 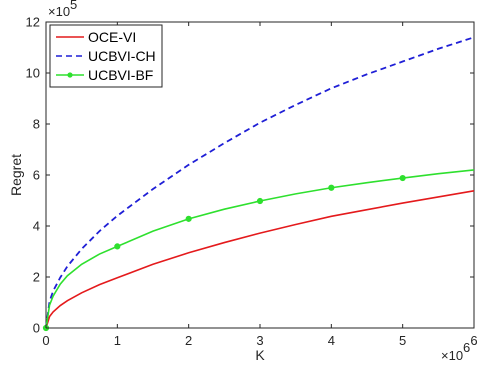 I want to click on y-multiplier-base: ×10, so click(x=59, y=11).